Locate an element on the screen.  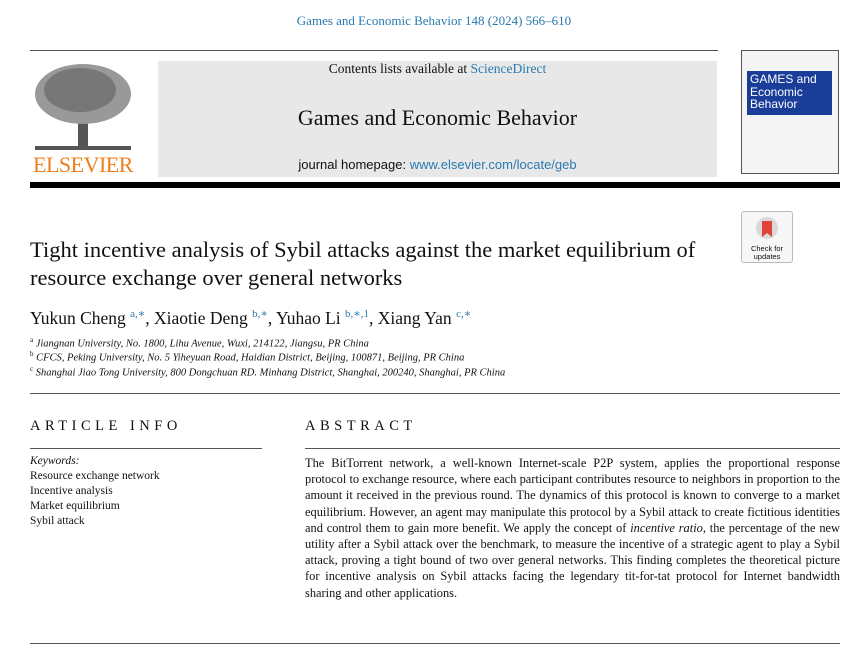
abstract-emphasis: incentive ratio is located at coordinates (666, 527).